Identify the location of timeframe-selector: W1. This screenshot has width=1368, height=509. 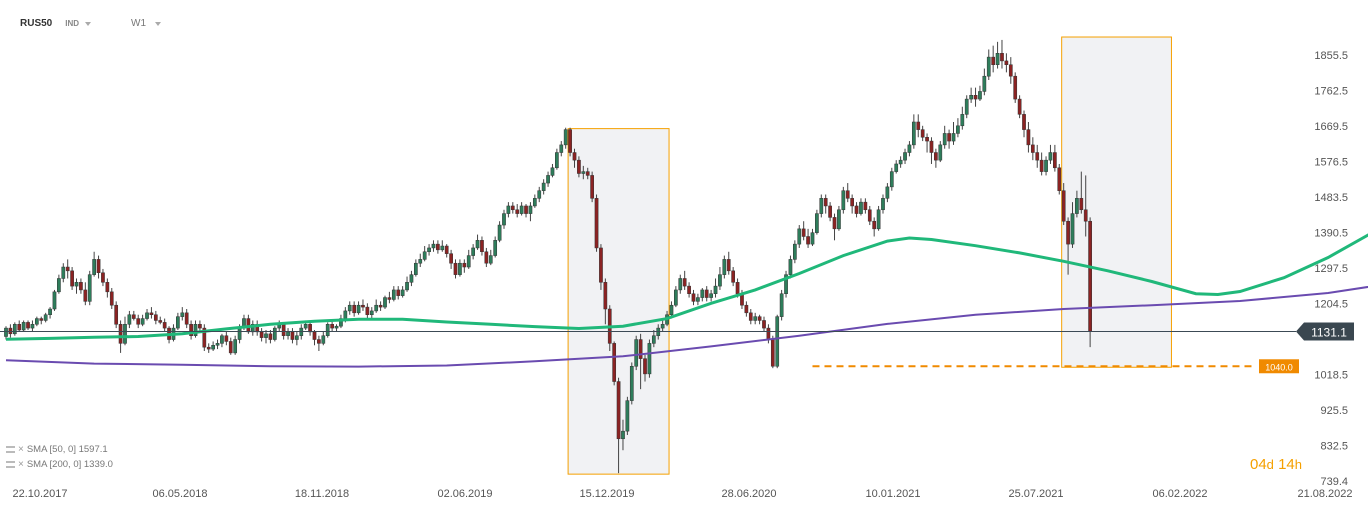
(146, 23).